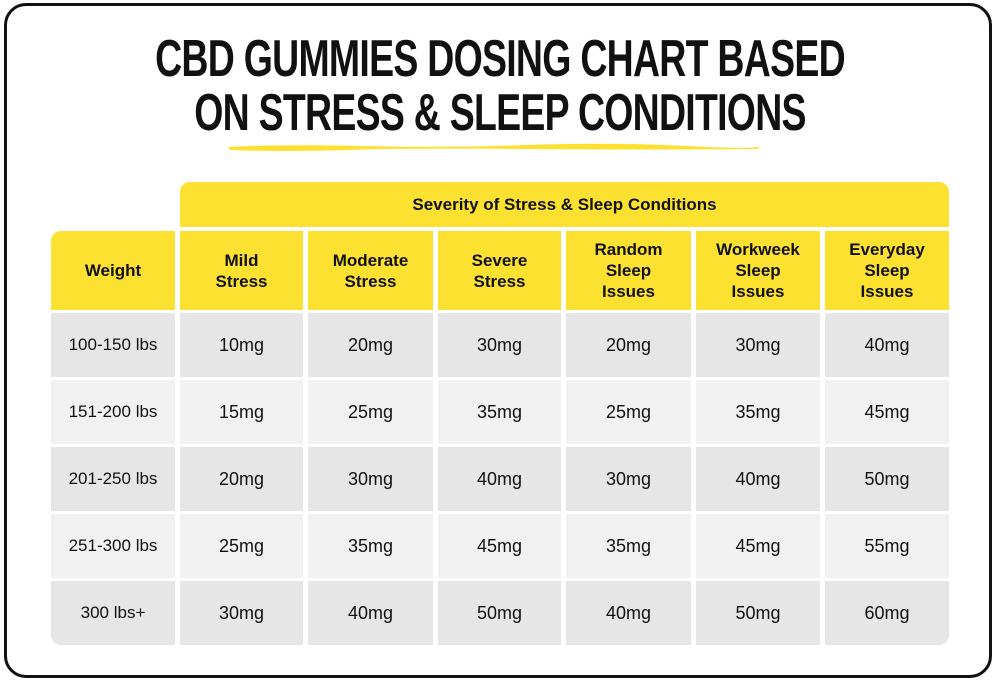  Describe the element at coordinates (494, 147) in the screenshot. I see `title-underline-brushstroke` at that location.